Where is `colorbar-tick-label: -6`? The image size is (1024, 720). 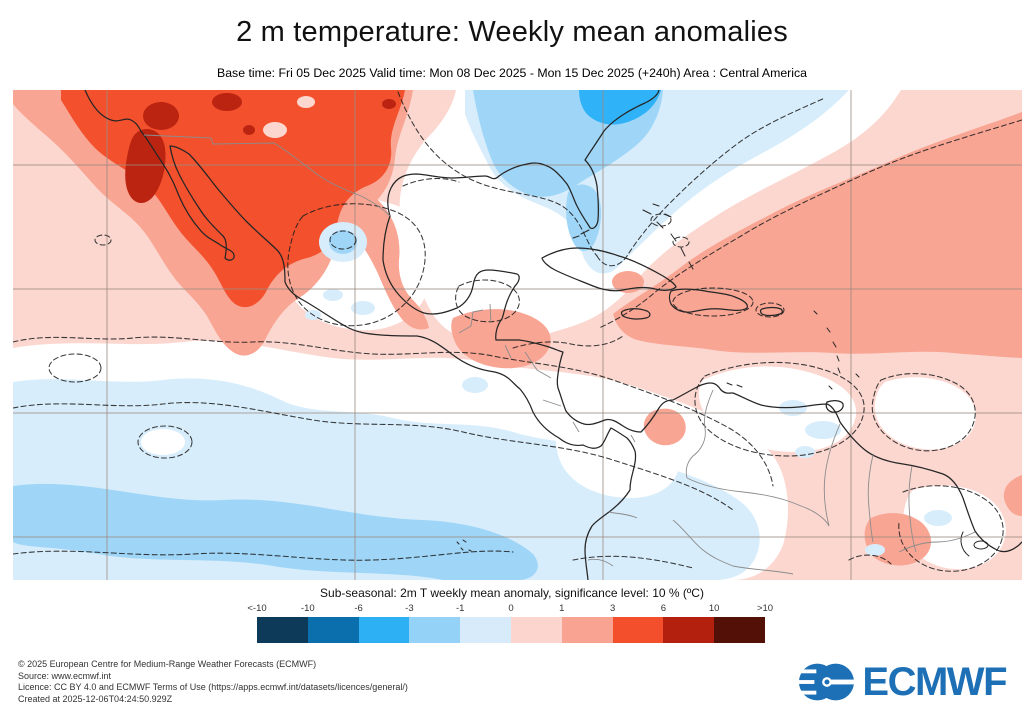 colorbar-tick-label: -6 is located at coordinates (358, 608).